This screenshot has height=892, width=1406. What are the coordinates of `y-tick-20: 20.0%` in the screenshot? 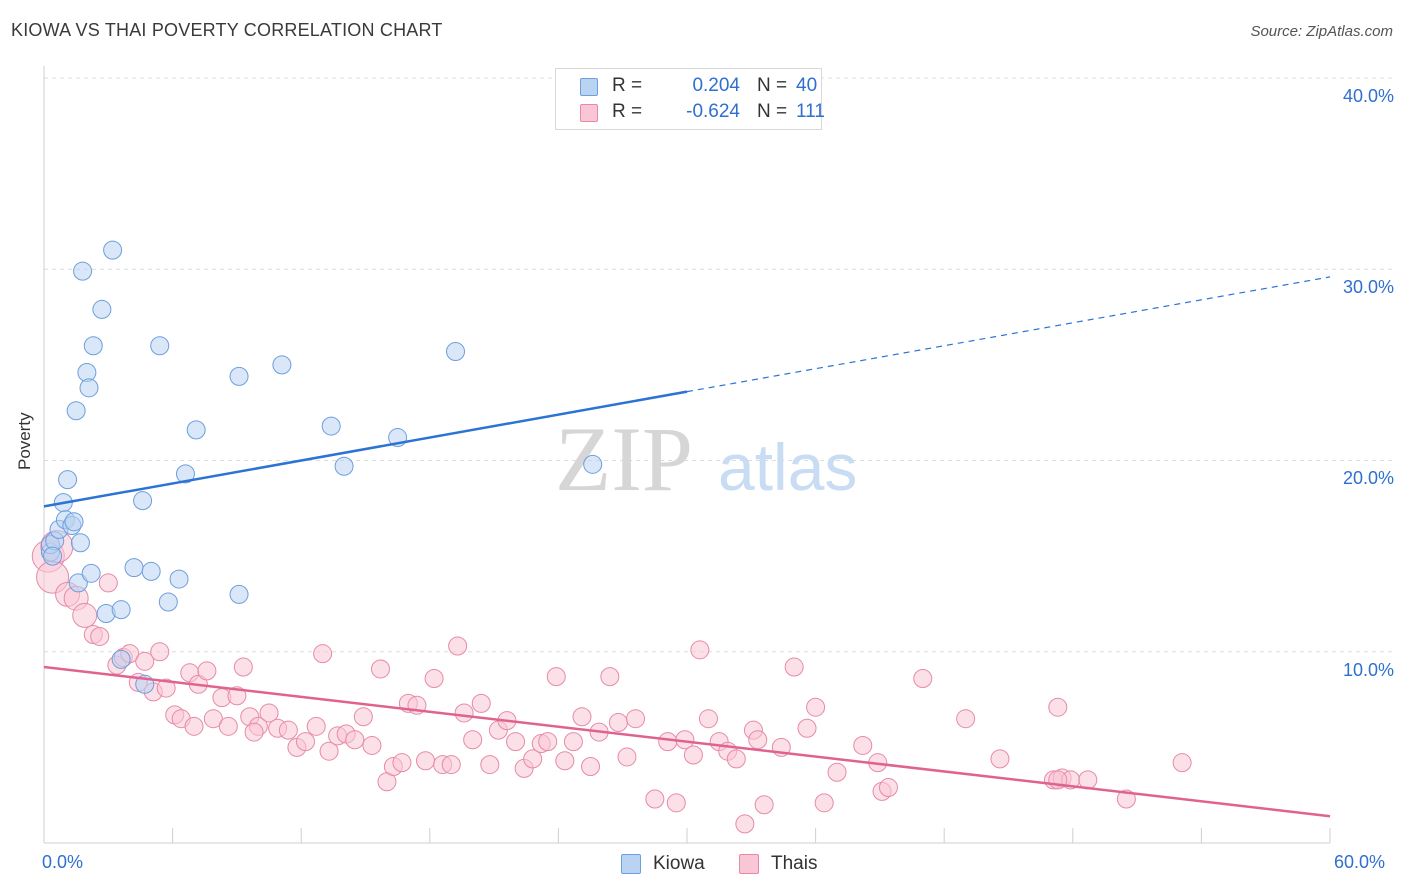 It's located at (1368, 478).